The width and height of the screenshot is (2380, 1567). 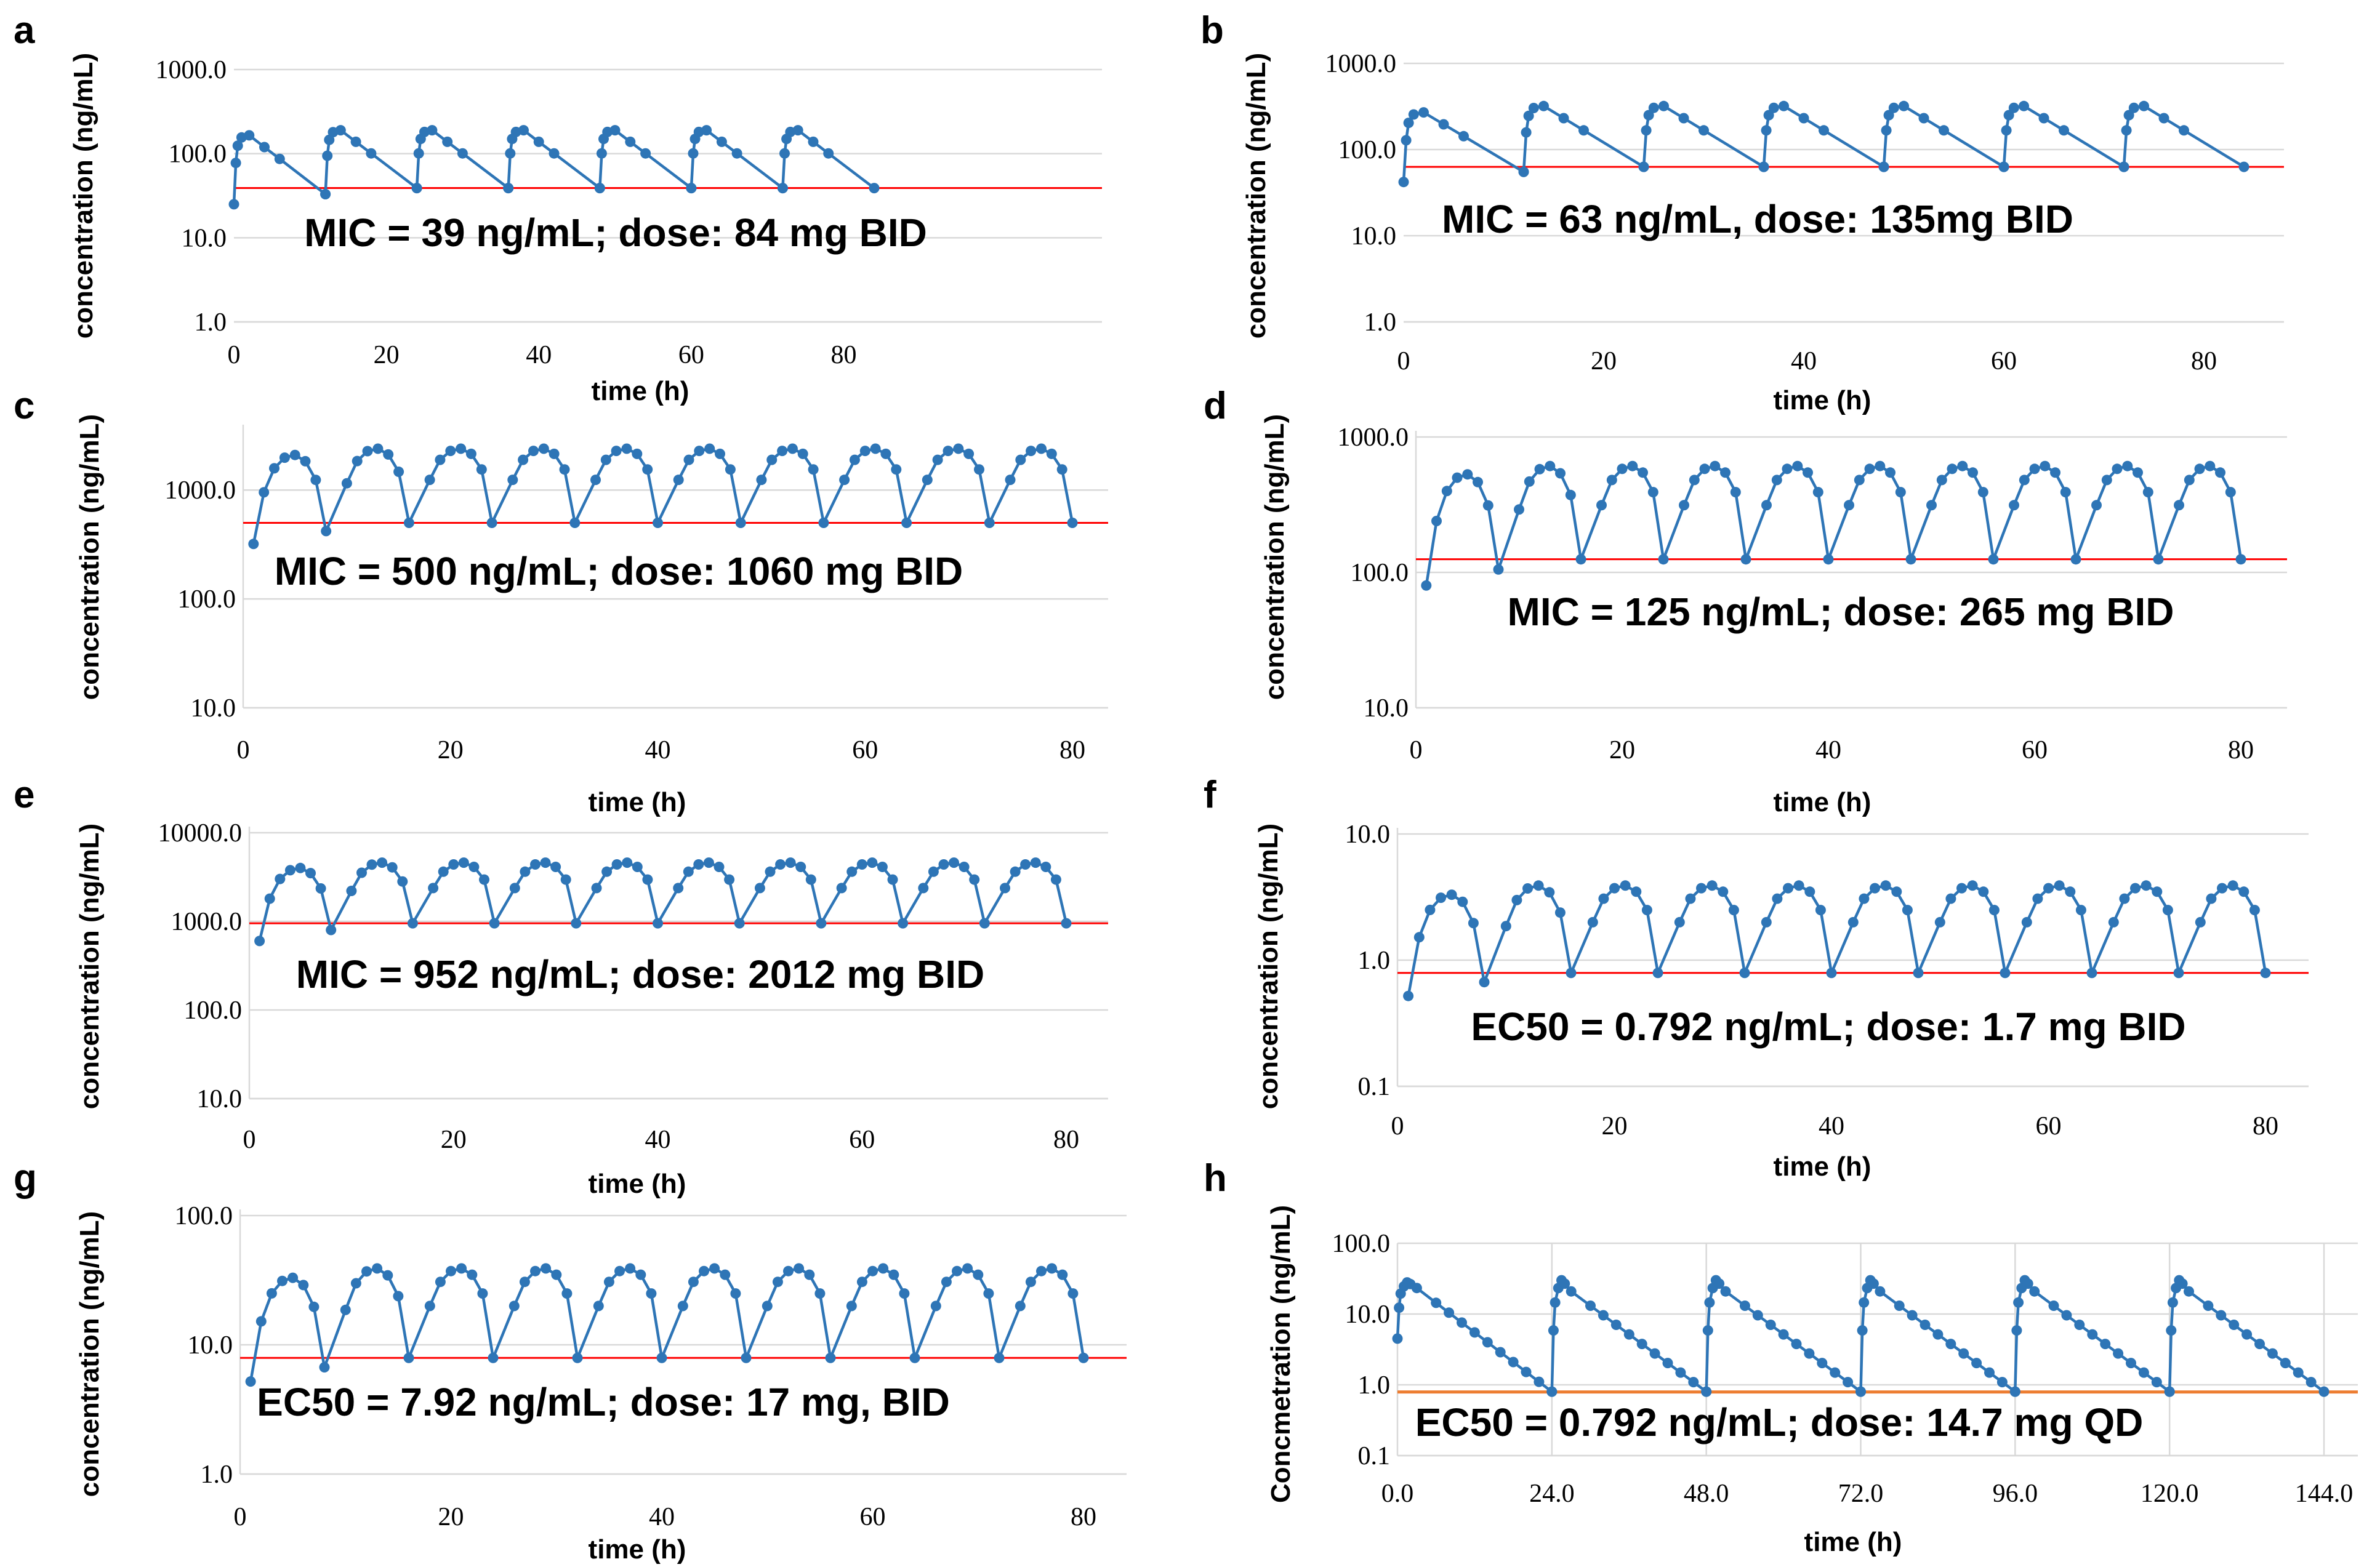 I want to click on y-axis-label: concentration (ng/mL), so click(x=90, y=966).